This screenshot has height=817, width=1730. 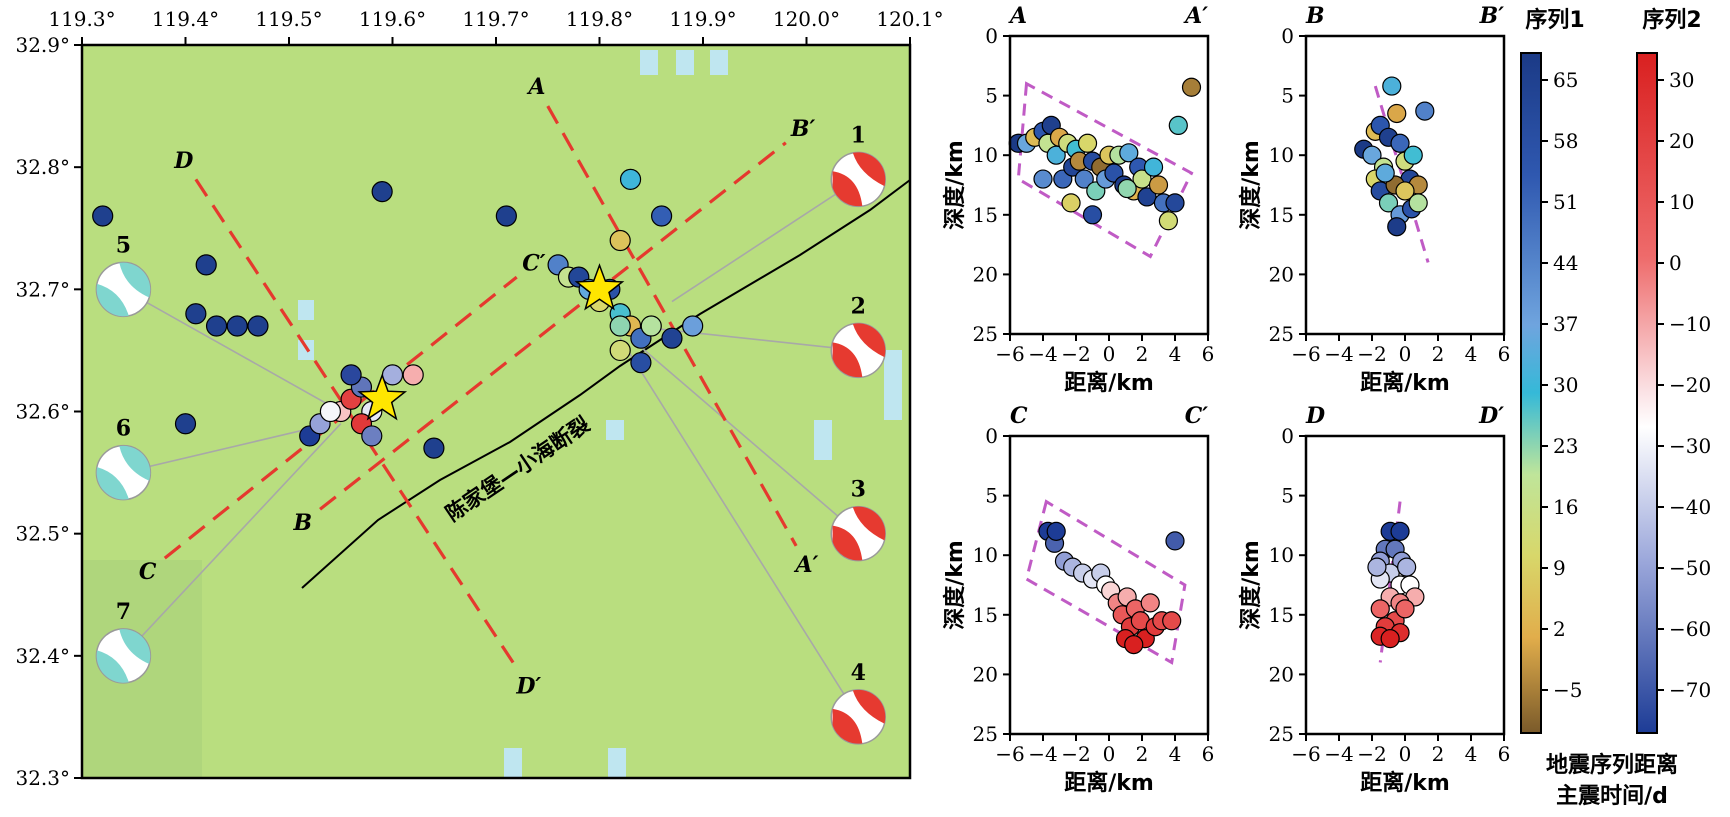 I want to click on colorbar-tick-label: −60, so click(x=1690, y=629).